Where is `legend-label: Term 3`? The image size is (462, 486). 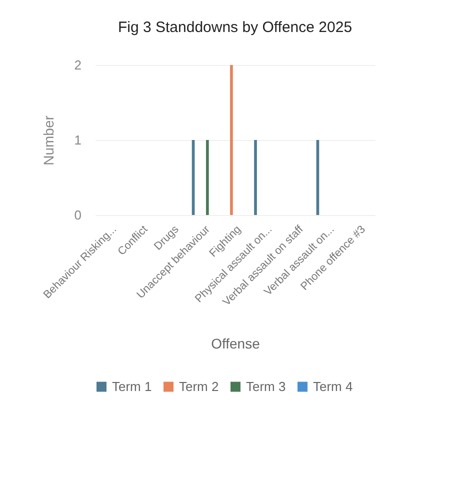
legend-label: Term 3 is located at coordinates (266, 386).